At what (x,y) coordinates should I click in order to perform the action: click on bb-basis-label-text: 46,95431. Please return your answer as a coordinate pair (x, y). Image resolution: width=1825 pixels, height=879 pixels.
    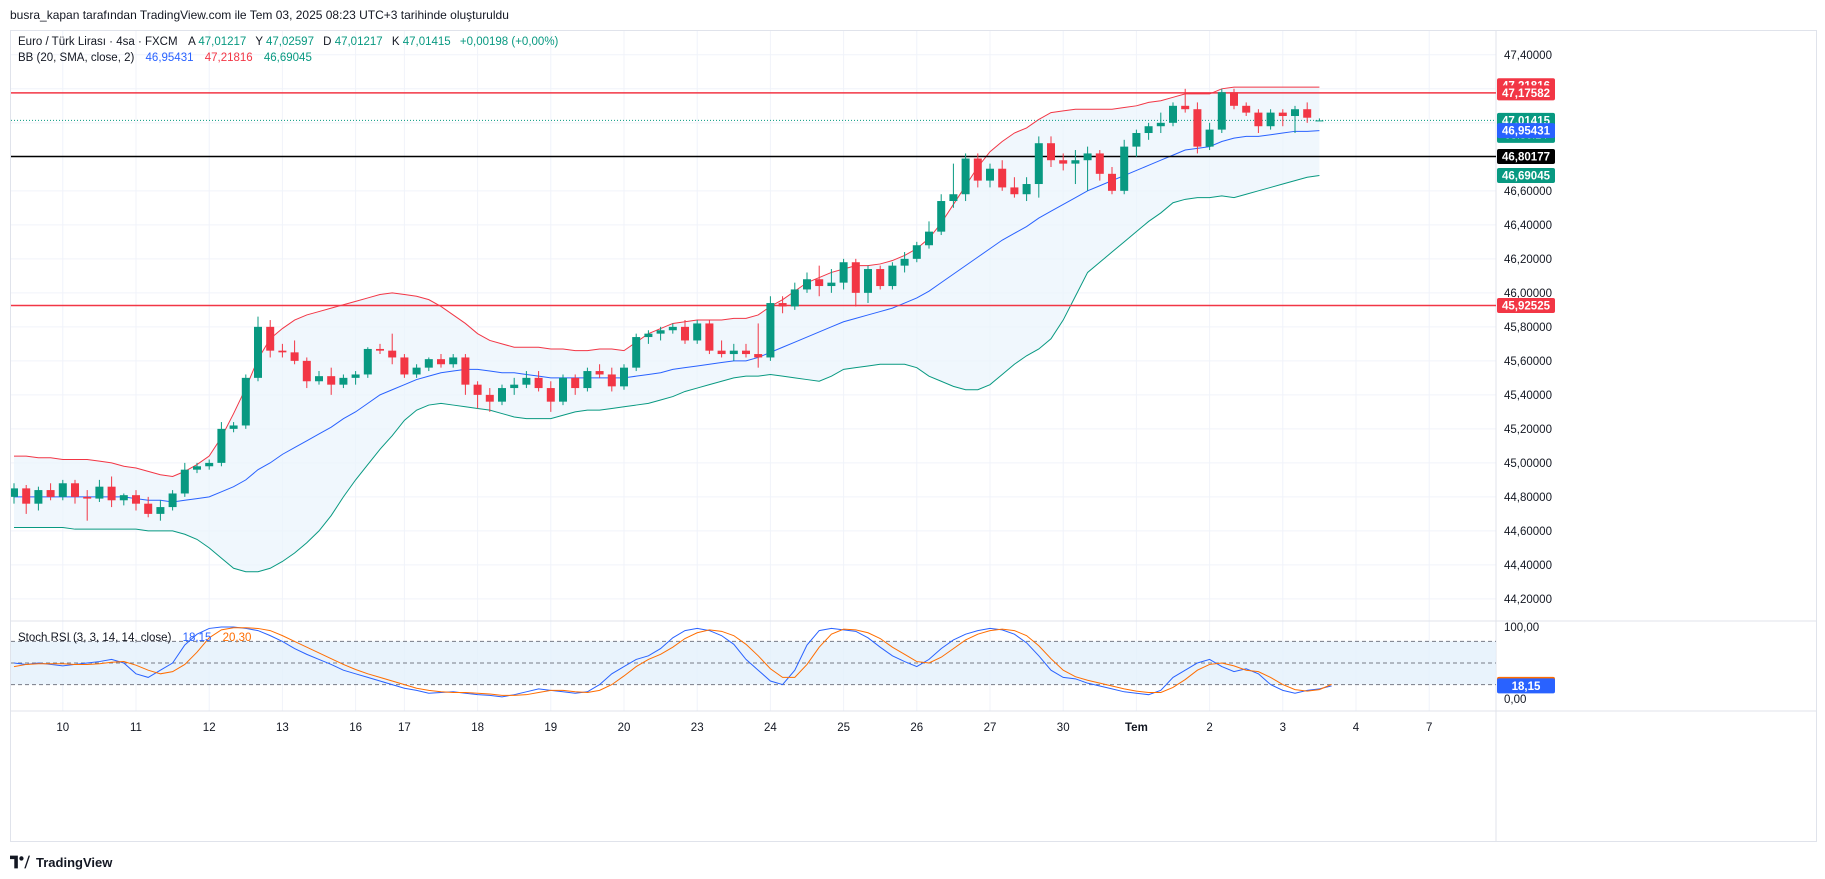
    Looking at the image, I should click on (1526, 132).